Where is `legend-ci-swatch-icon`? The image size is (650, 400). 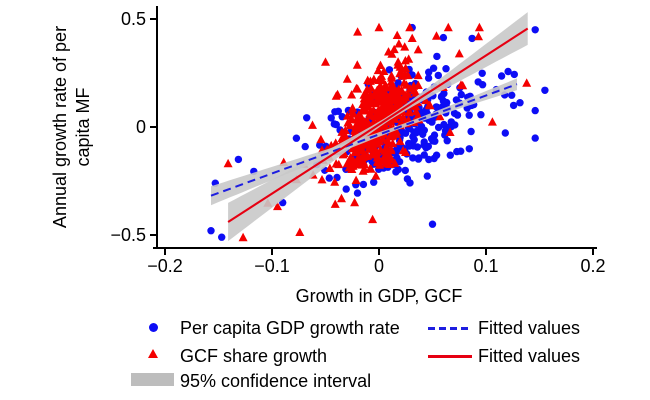 legend-ci-swatch-icon is located at coordinates (152, 379).